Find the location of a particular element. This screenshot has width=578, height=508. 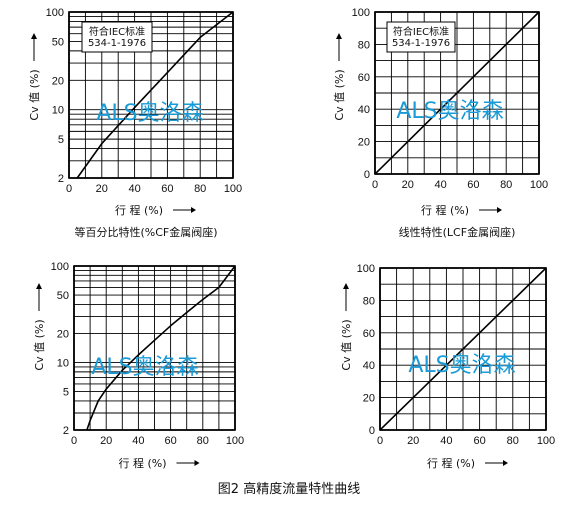

figure-caption: 图2 高精度流量特性曲线 is located at coordinates (289, 489).